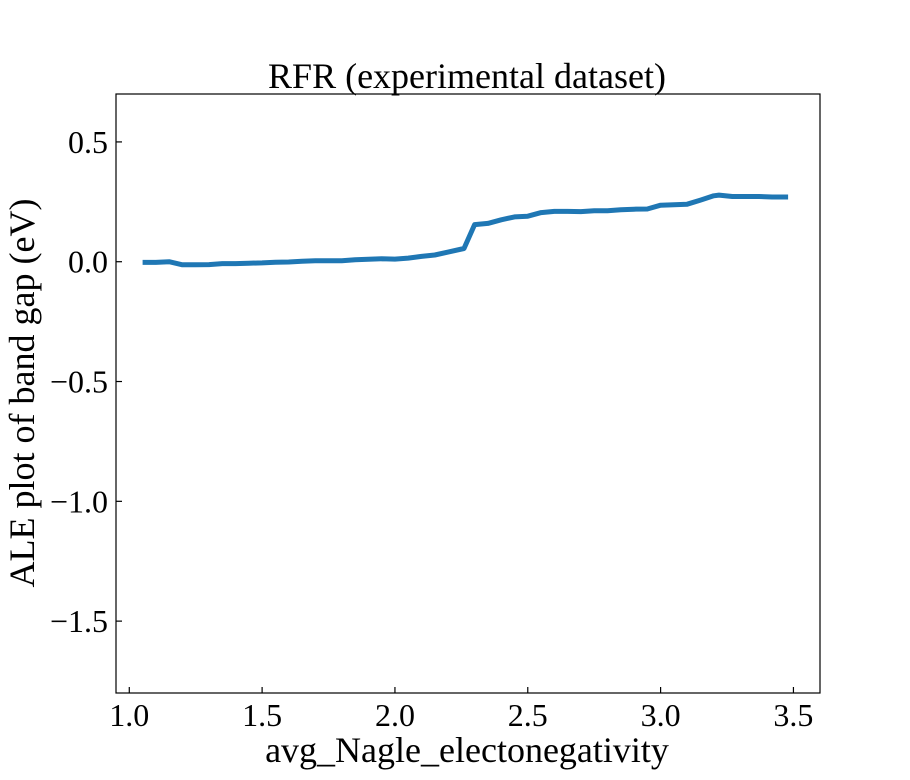 Image resolution: width=910 pixels, height=780 pixels. I want to click on x-tick-label: 2.0, so click(395, 715).